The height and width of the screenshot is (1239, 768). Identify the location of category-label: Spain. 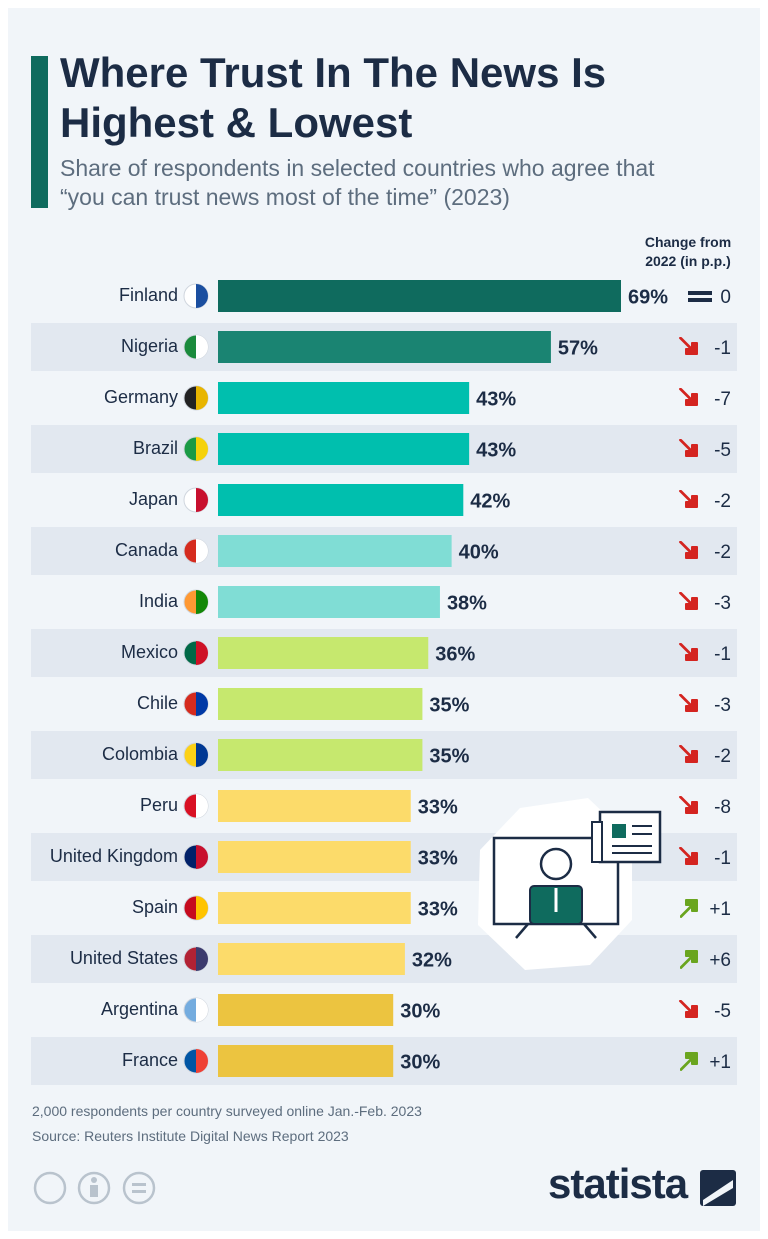
(155, 907).